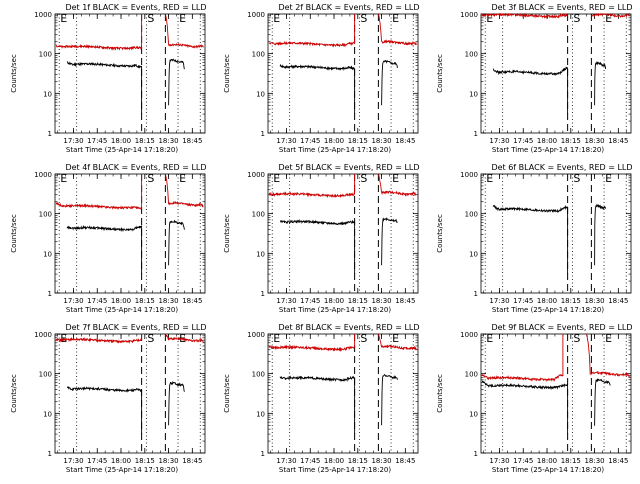 The width and height of the screenshot is (640, 484). I want to click on chart-title: Det 7f BLACK = Events, RED = LLD, so click(135, 327).